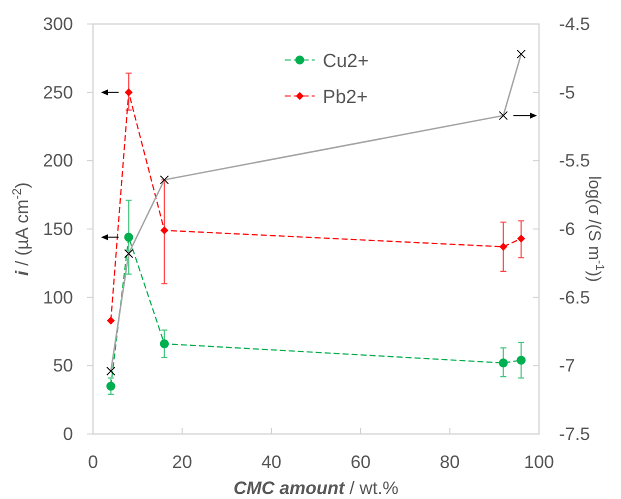 Image resolution: width=621 pixels, height=499 pixels. Describe the element at coordinates (450, 462) in the screenshot. I see `x-tick-label: 80` at that location.